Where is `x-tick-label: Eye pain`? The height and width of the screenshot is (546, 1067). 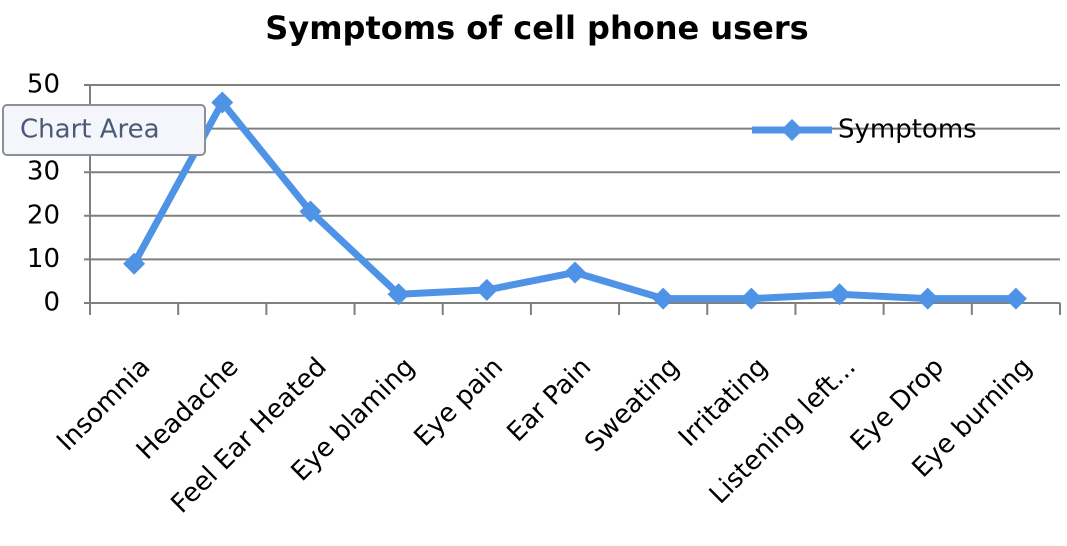 x-tick-label: Eye pain is located at coordinates (459, 402).